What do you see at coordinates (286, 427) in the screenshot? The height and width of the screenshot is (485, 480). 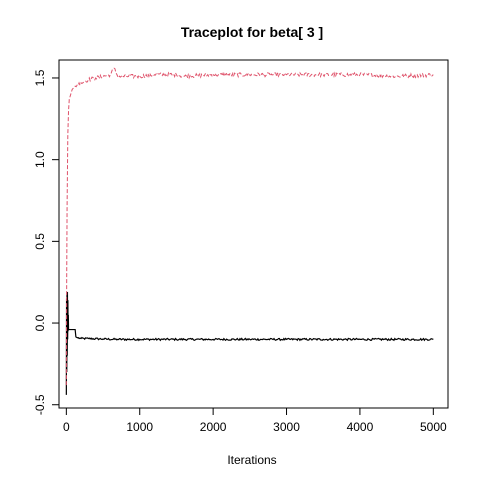 I see `x-tick-label: 3000` at bounding box center [286, 427].